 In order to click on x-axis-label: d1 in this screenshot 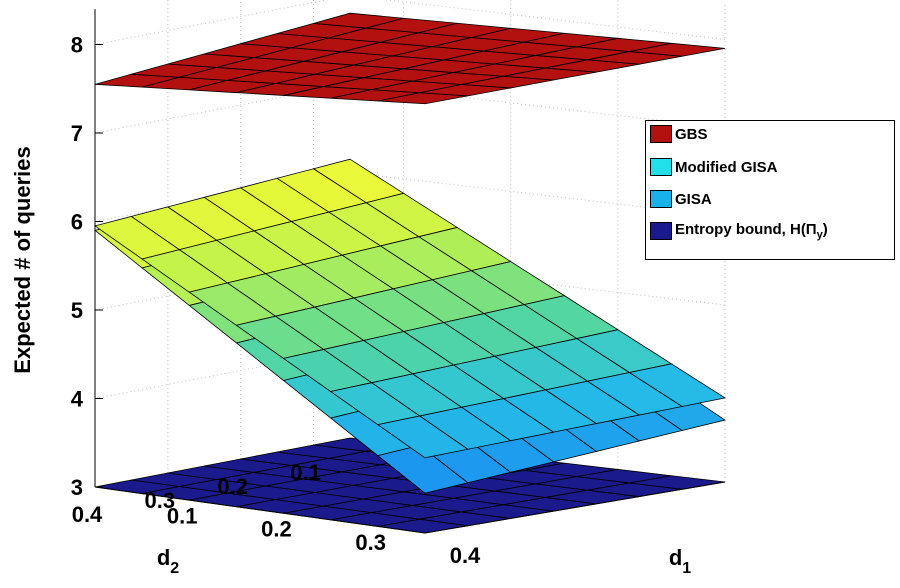, I will do `click(680, 561)`.